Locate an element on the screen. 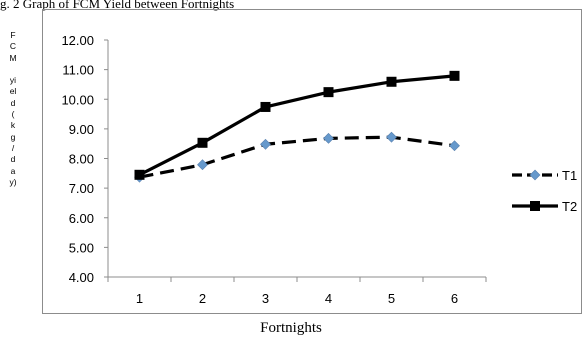  y-axis-label: F C M yi el d ( k g / d a y) is located at coordinates (13, 109).